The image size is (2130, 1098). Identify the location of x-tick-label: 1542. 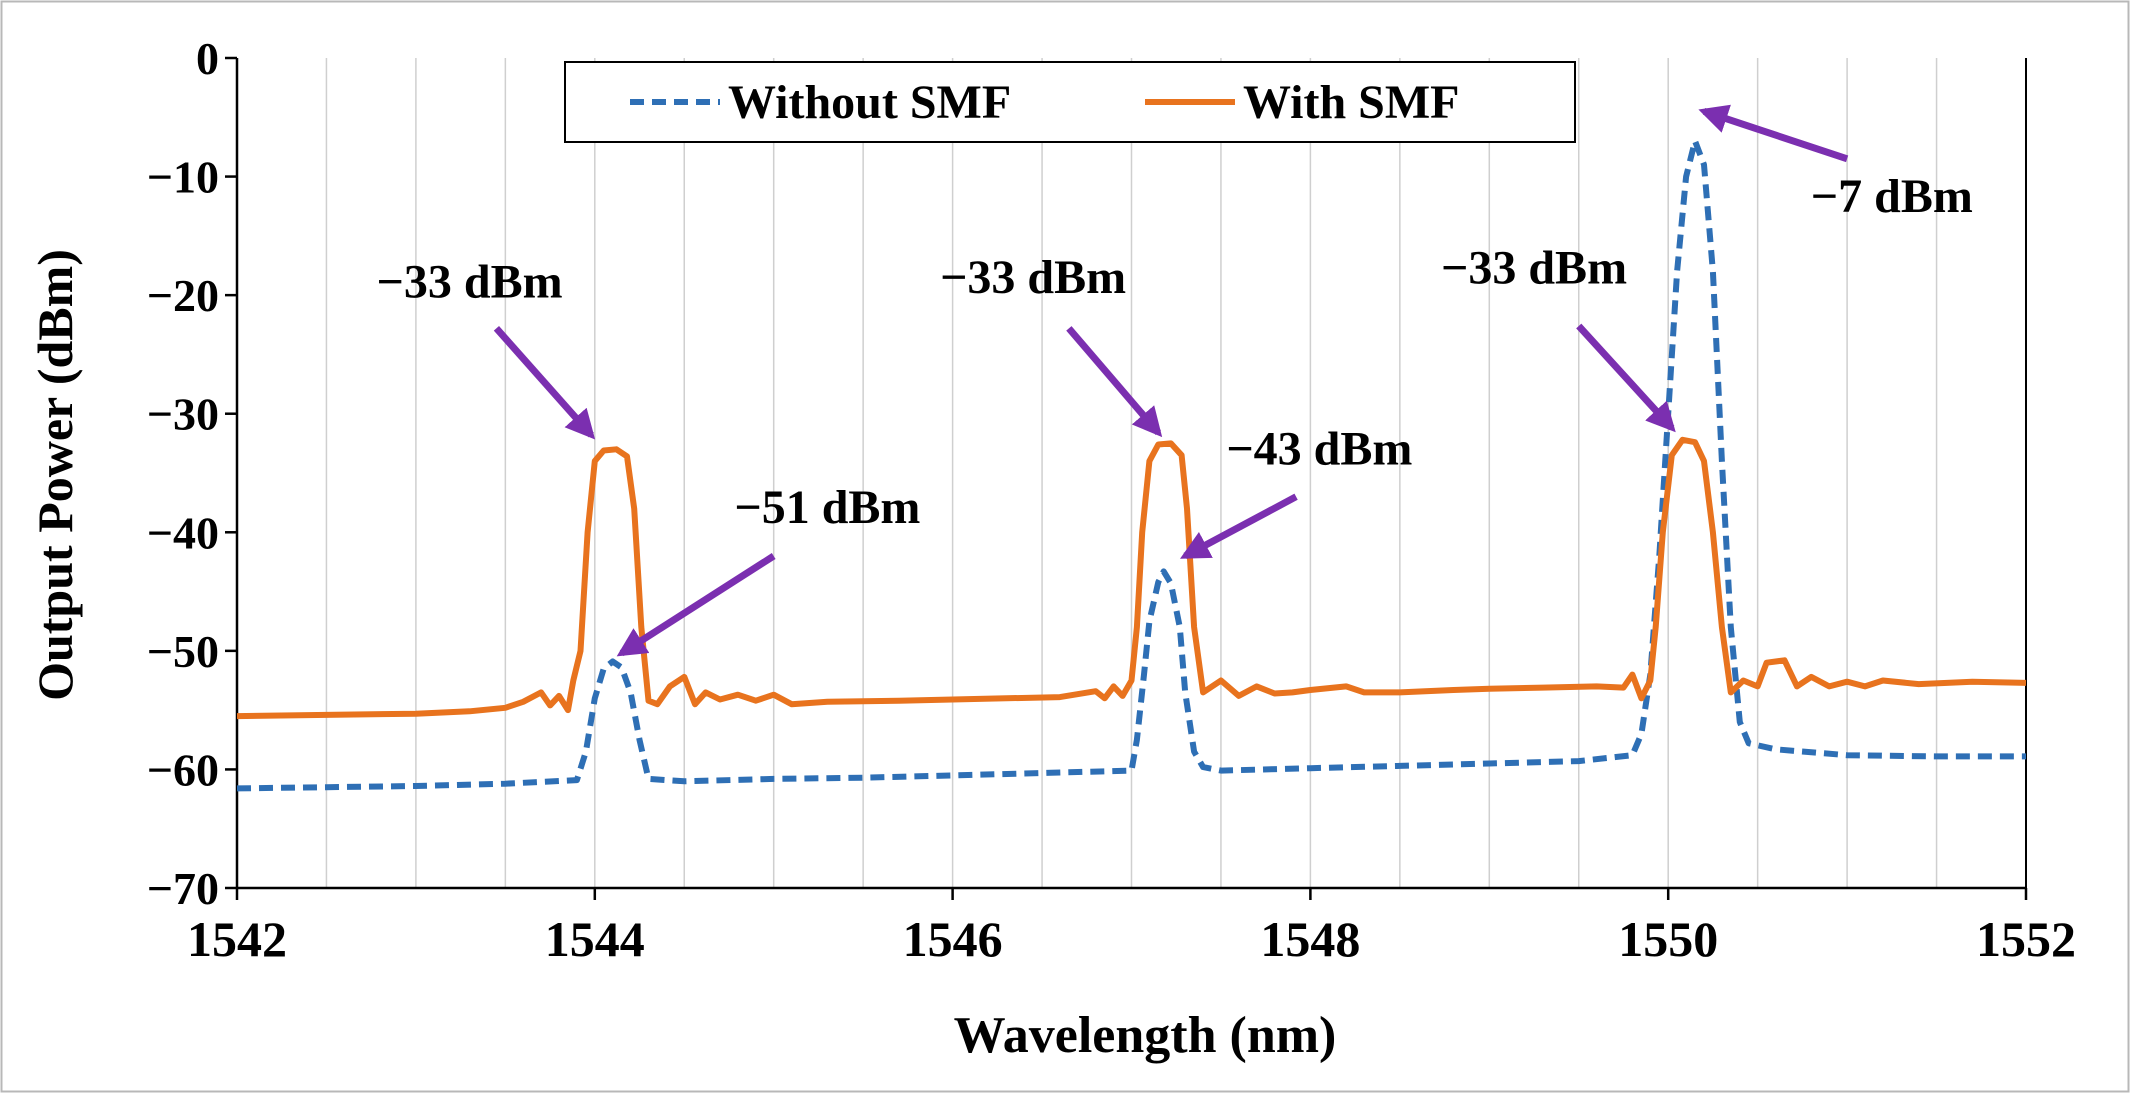
(237, 939).